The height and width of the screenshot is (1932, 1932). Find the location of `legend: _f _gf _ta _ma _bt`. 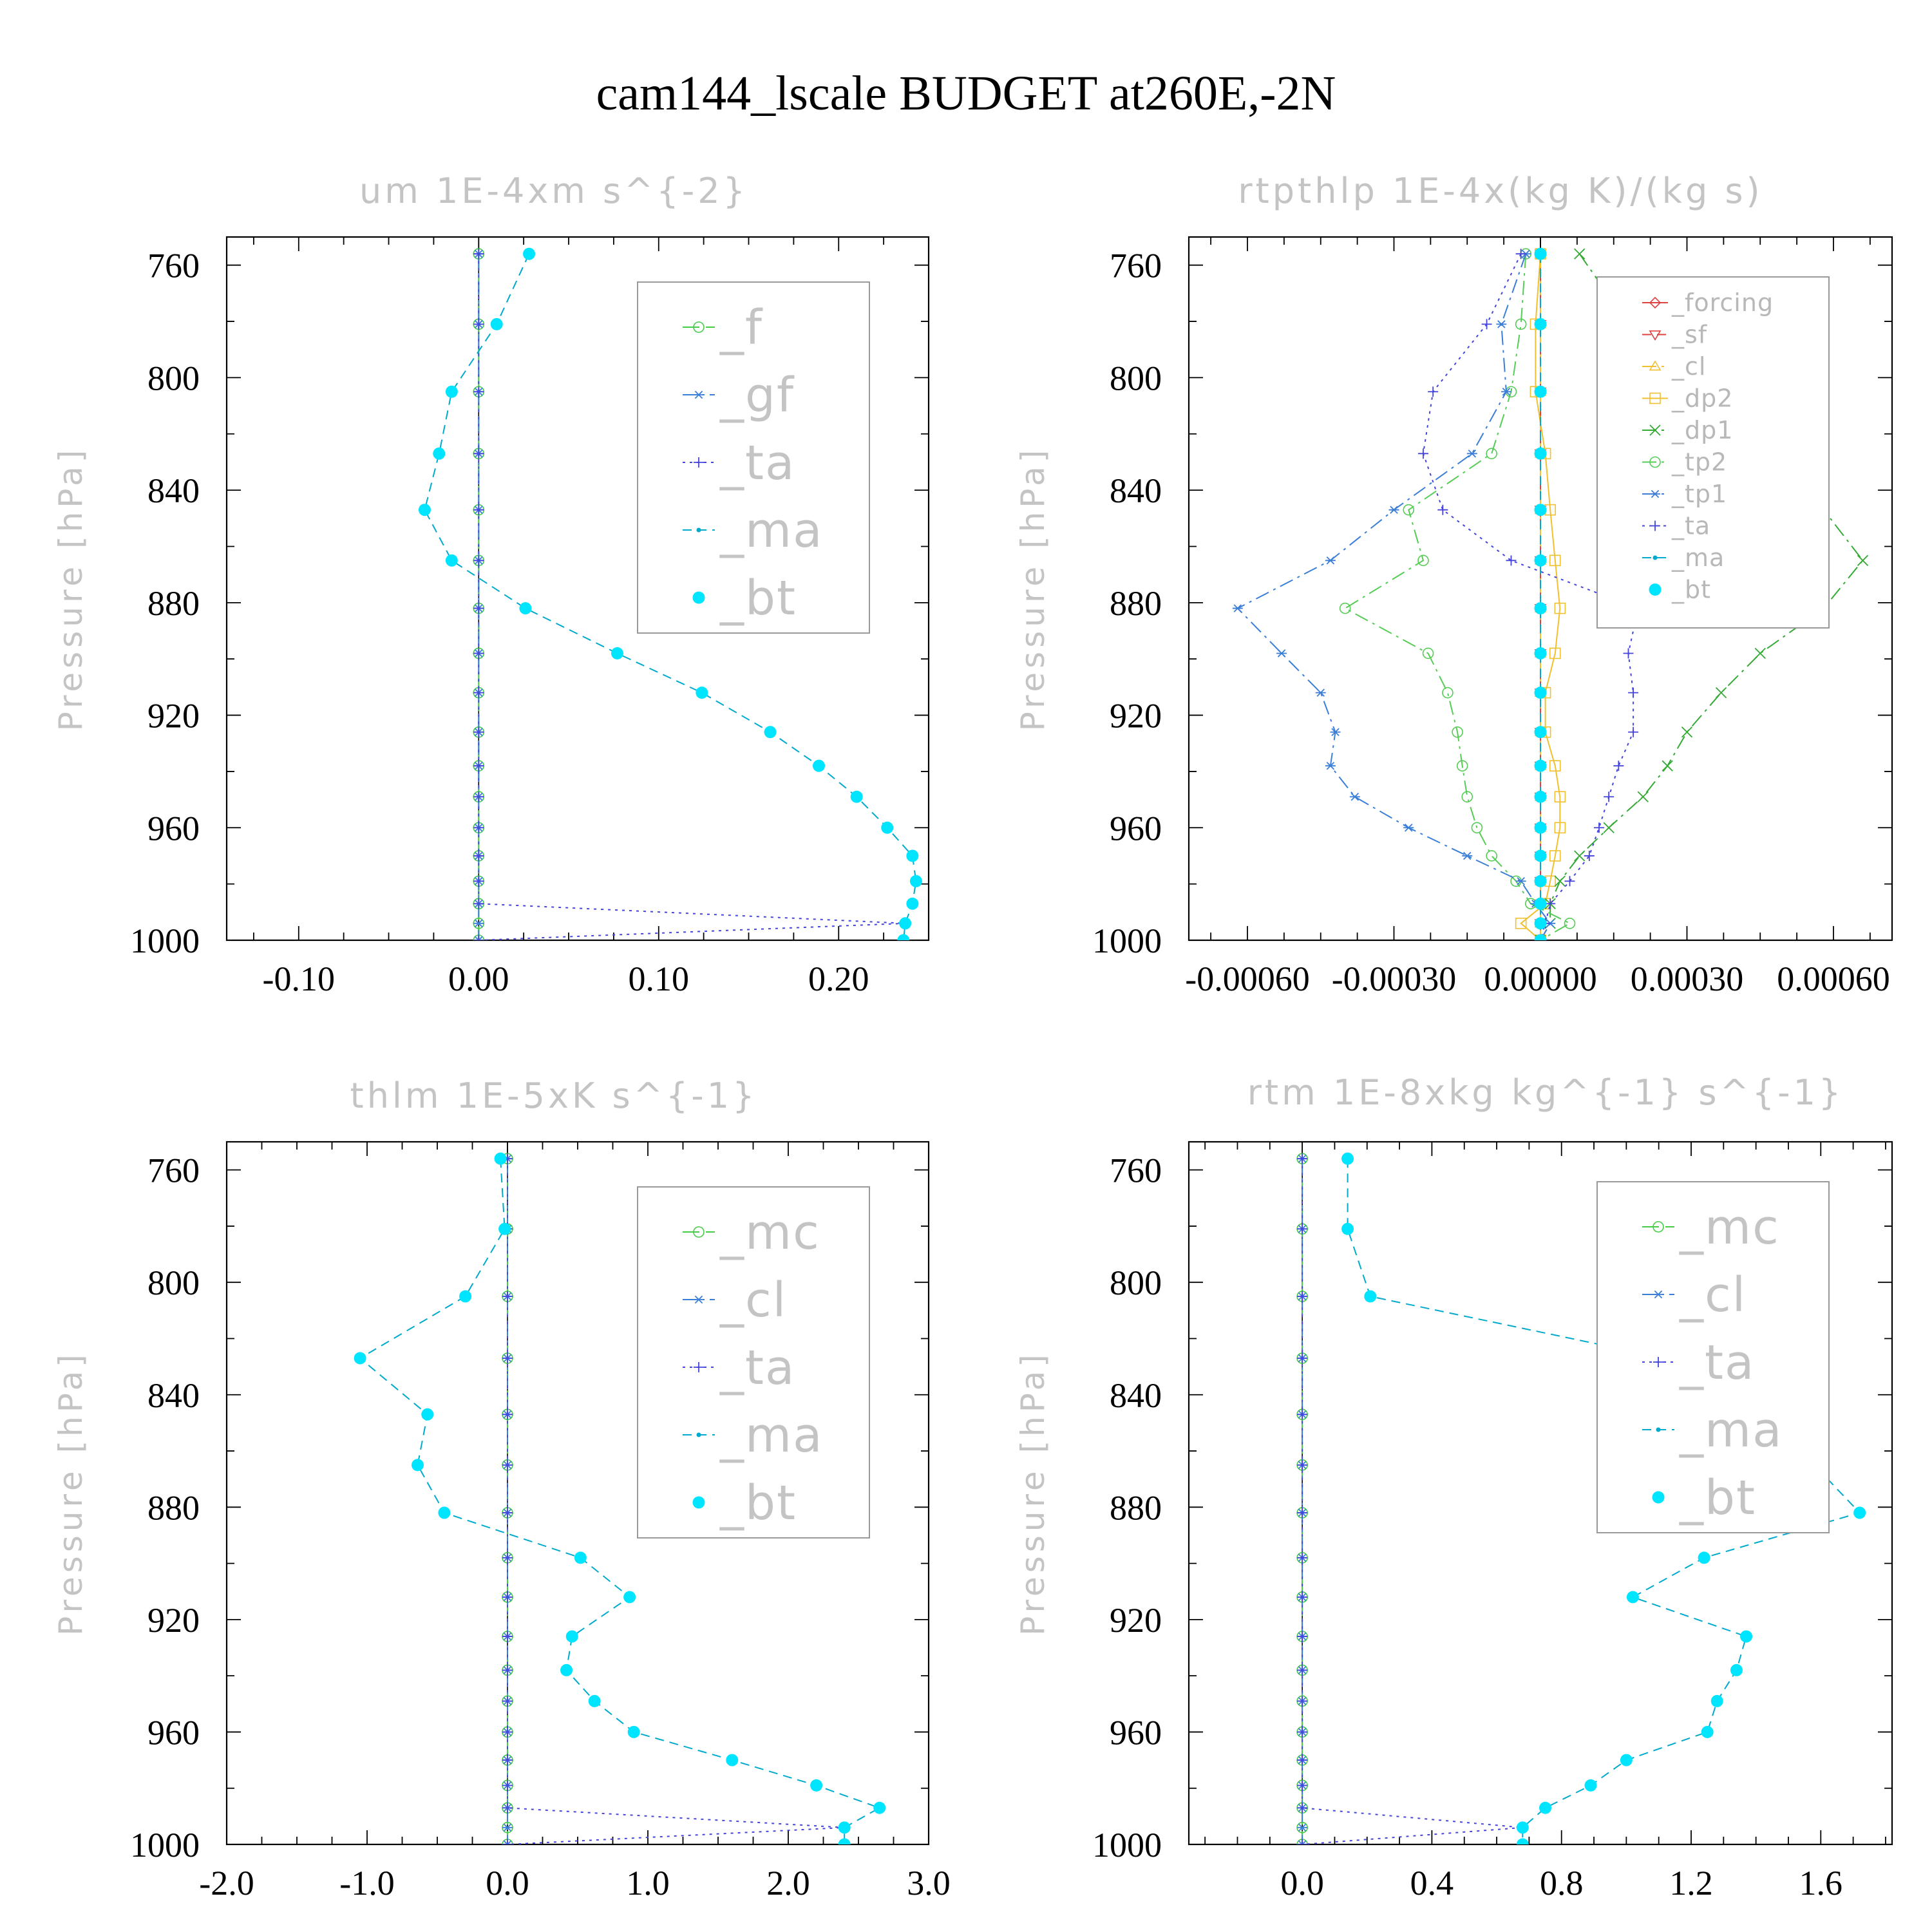

legend: _f _gf _ta _ma _bt is located at coordinates (753, 458).